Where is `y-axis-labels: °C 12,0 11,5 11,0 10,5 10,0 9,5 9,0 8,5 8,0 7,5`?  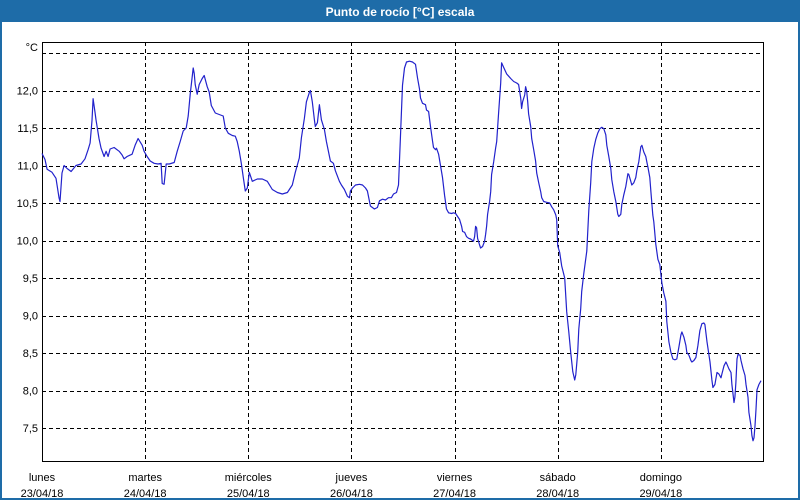 y-axis-labels: °C 12,0 11,5 11,0 10,5 10,0 9,5 9,0 8,5 8,0 7,5 is located at coordinates (27, 238).